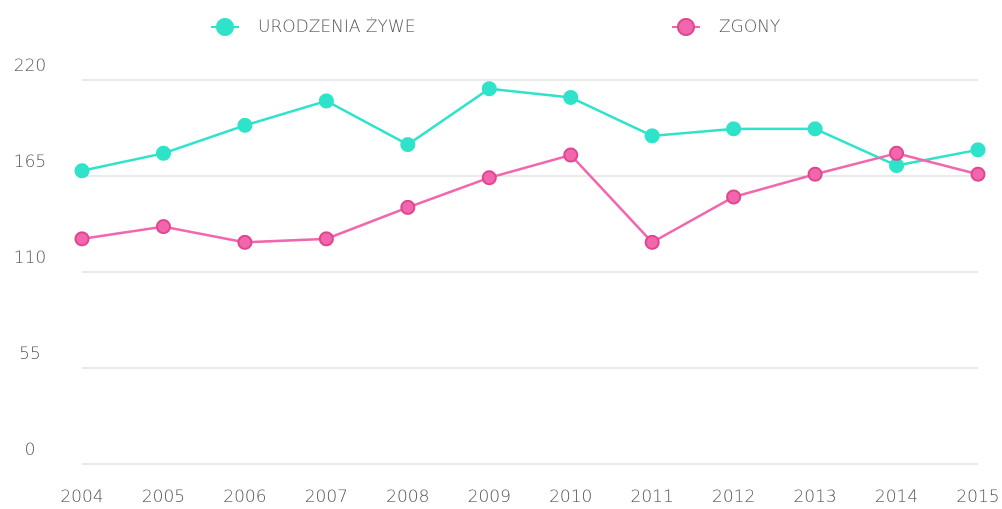 This screenshot has height=509, width=1002. I want to click on legend-label: ZGONY, so click(749, 27).